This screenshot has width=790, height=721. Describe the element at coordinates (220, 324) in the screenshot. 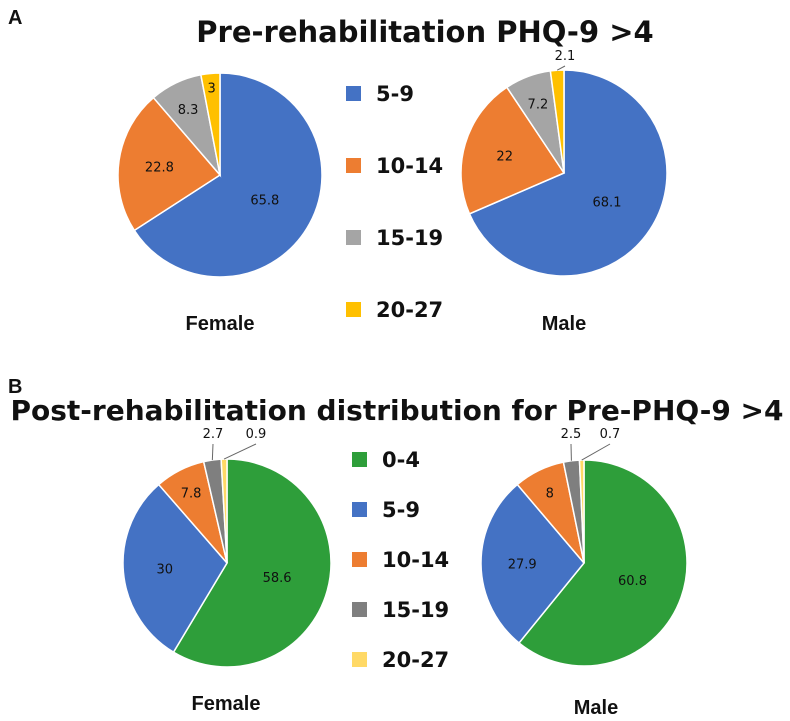

I see `pie-a-female-label: Female` at that location.